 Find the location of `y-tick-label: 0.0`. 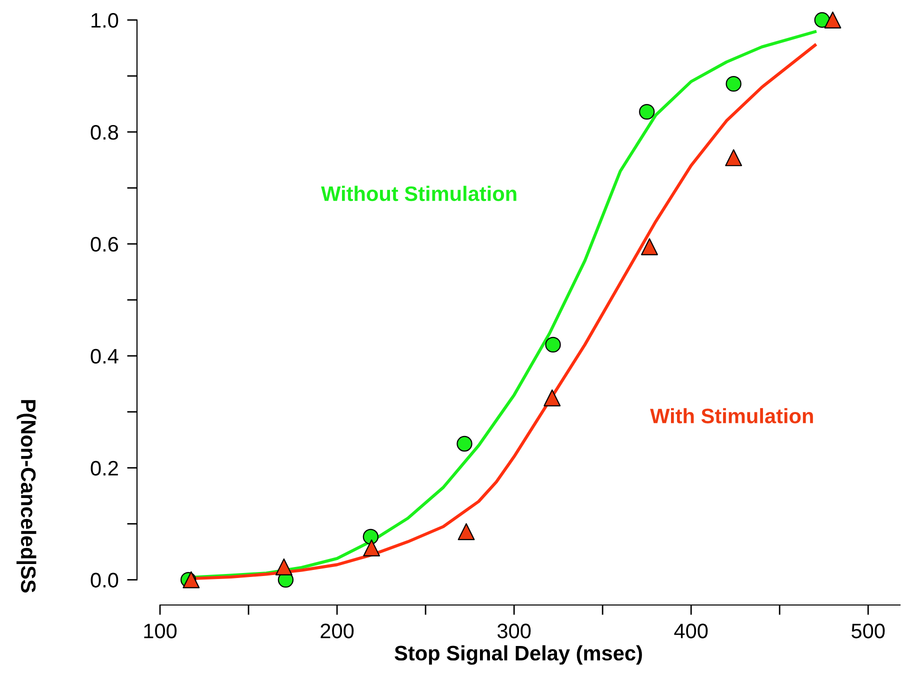

y-tick-label: 0.0 is located at coordinates (104, 580).